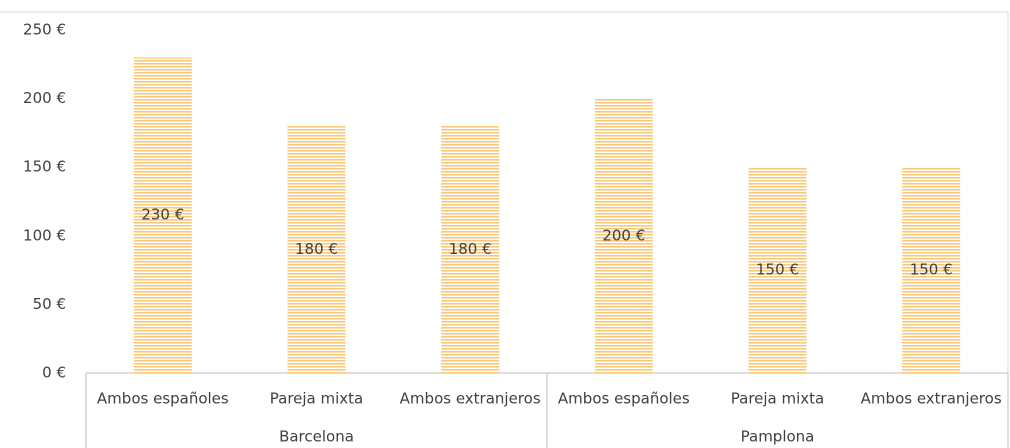 The width and height of the screenshot is (1010, 448). I want to click on data-label: 230 €, so click(162, 215).